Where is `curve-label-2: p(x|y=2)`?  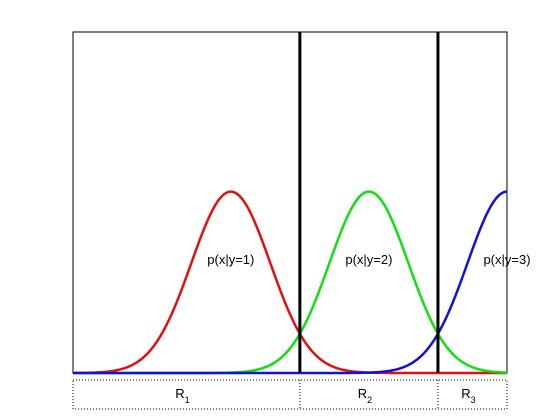
curve-label-2: p(x|y=2) is located at coordinates (368, 259).